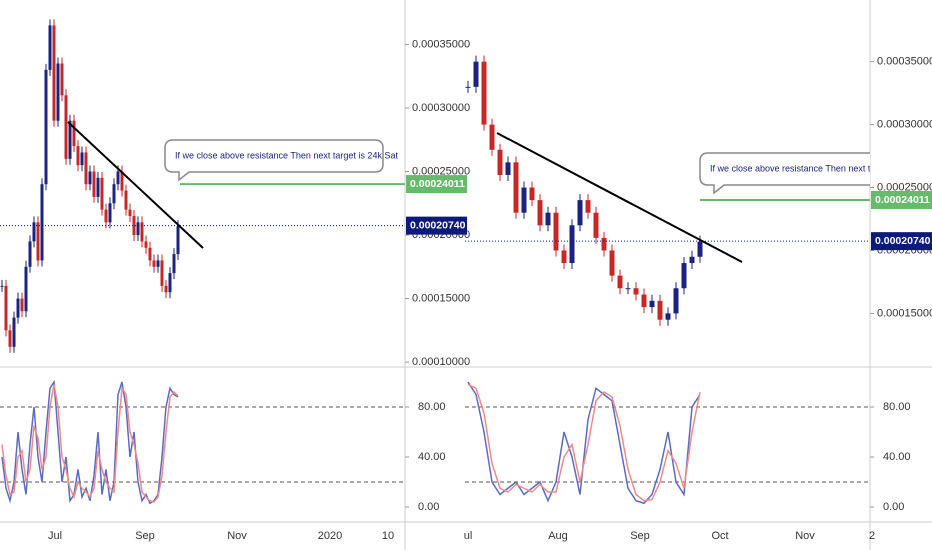 The height and width of the screenshot is (550, 932). What do you see at coordinates (719, 536) in the screenshot?
I see `x-tick-label: Oct` at bounding box center [719, 536].